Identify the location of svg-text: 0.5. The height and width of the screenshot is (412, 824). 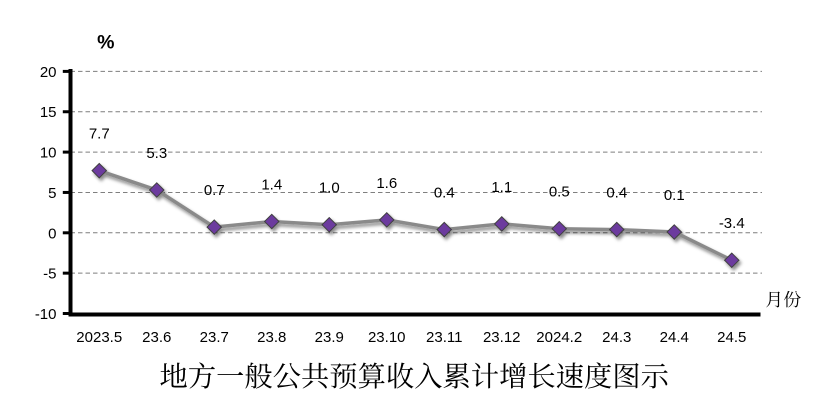
(559, 192).